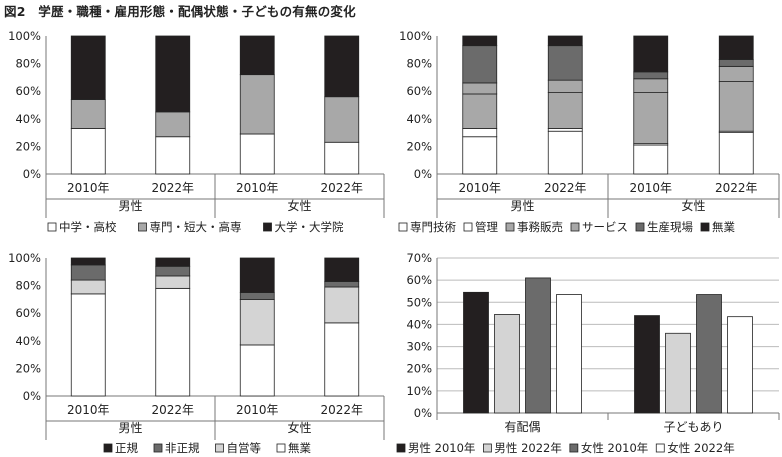 The image size is (782, 457). What do you see at coordinates (419, 391) in the screenshot?
I see `y-tick-label: 10%` at bounding box center [419, 391].